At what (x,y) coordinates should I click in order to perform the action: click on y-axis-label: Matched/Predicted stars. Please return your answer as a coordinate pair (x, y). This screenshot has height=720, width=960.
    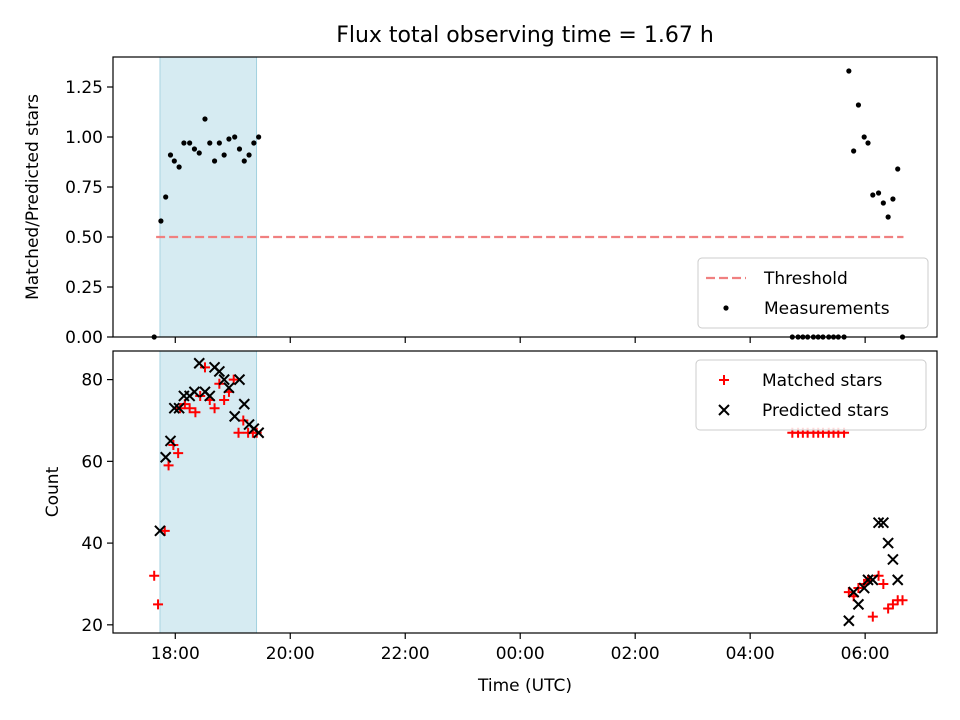
    Looking at the image, I should click on (33, 197).